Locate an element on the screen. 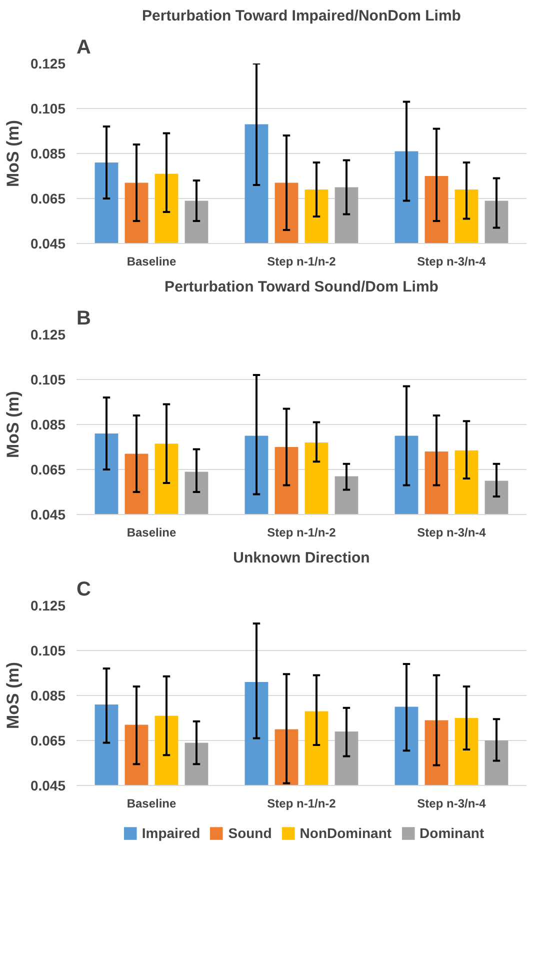 This screenshot has width=548, height=955. text: B is located at coordinates (83, 319).